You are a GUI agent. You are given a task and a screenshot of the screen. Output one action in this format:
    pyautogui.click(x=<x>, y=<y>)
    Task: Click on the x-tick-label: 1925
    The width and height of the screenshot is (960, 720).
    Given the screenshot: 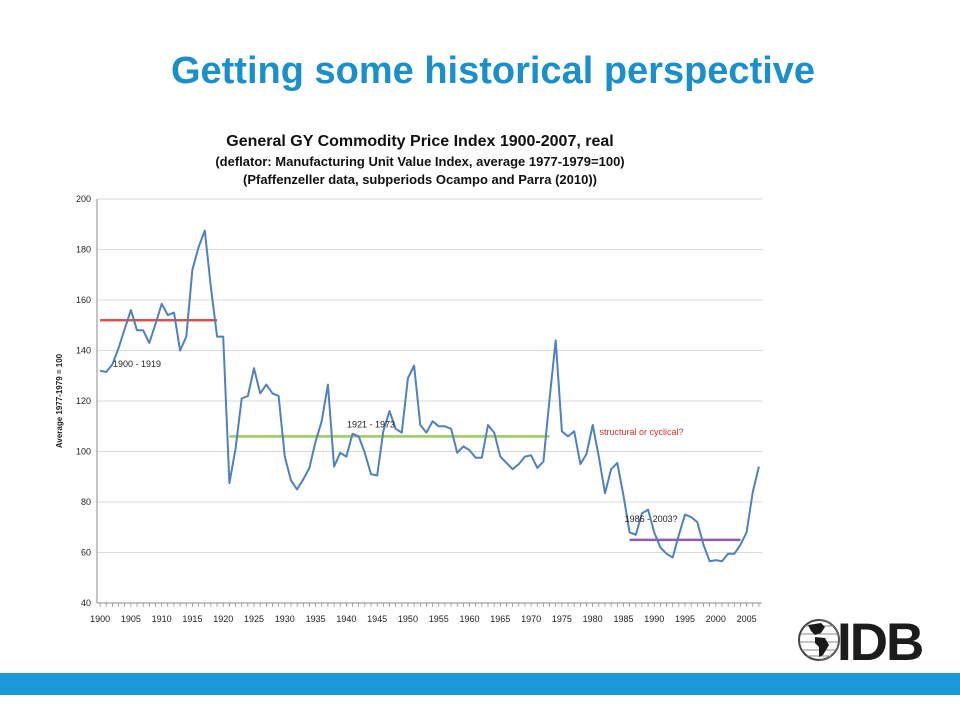 What is the action you would take?
    pyautogui.click(x=254, y=619)
    